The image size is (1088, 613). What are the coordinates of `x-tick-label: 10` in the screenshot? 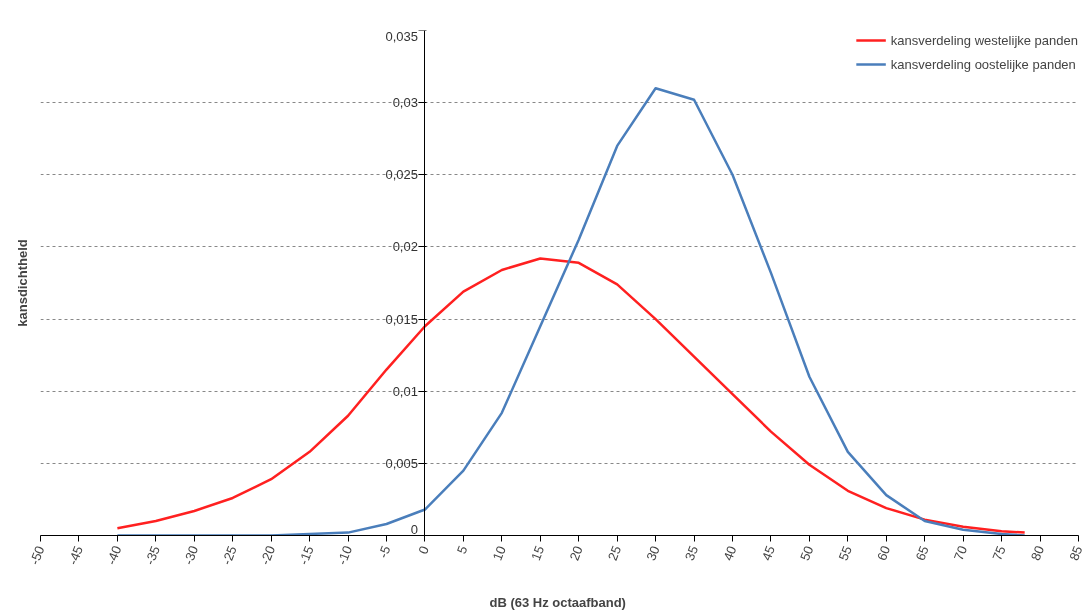 It's located at (499, 553).